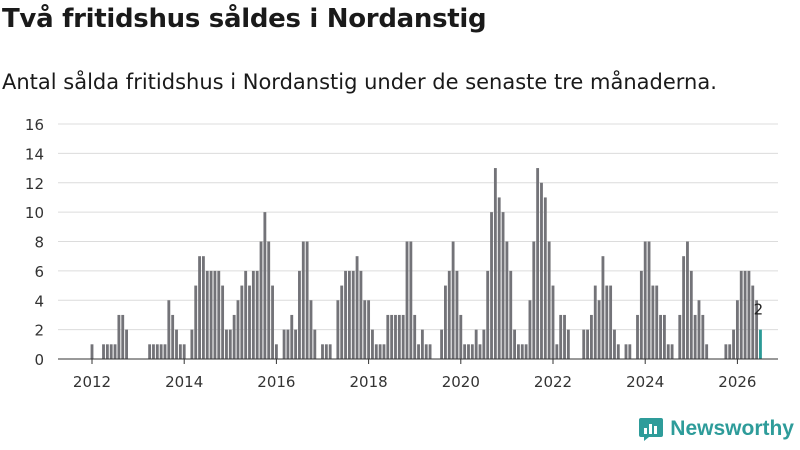  Describe the element at coordinates (34, 213) in the screenshot. I see `y-tick-label: 10` at that location.